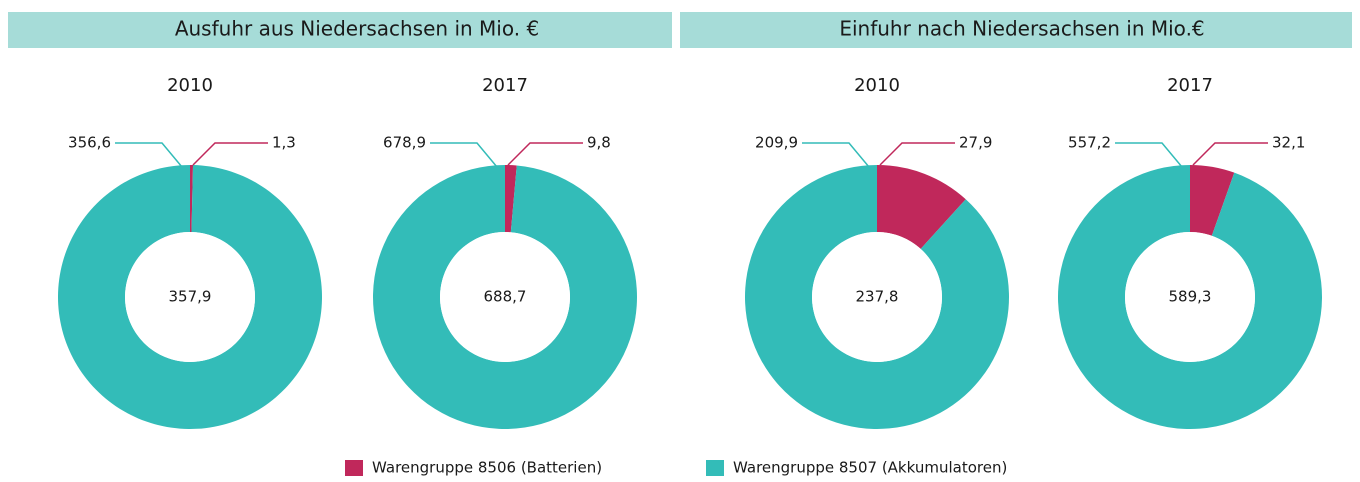 The width and height of the screenshot is (1360, 482). What do you see at coordinates (357, 29) in the screenshot?
I see `group-title: Ausfuhr aus Niedersachsen in Mio. €` at bounding box center [357, 29].